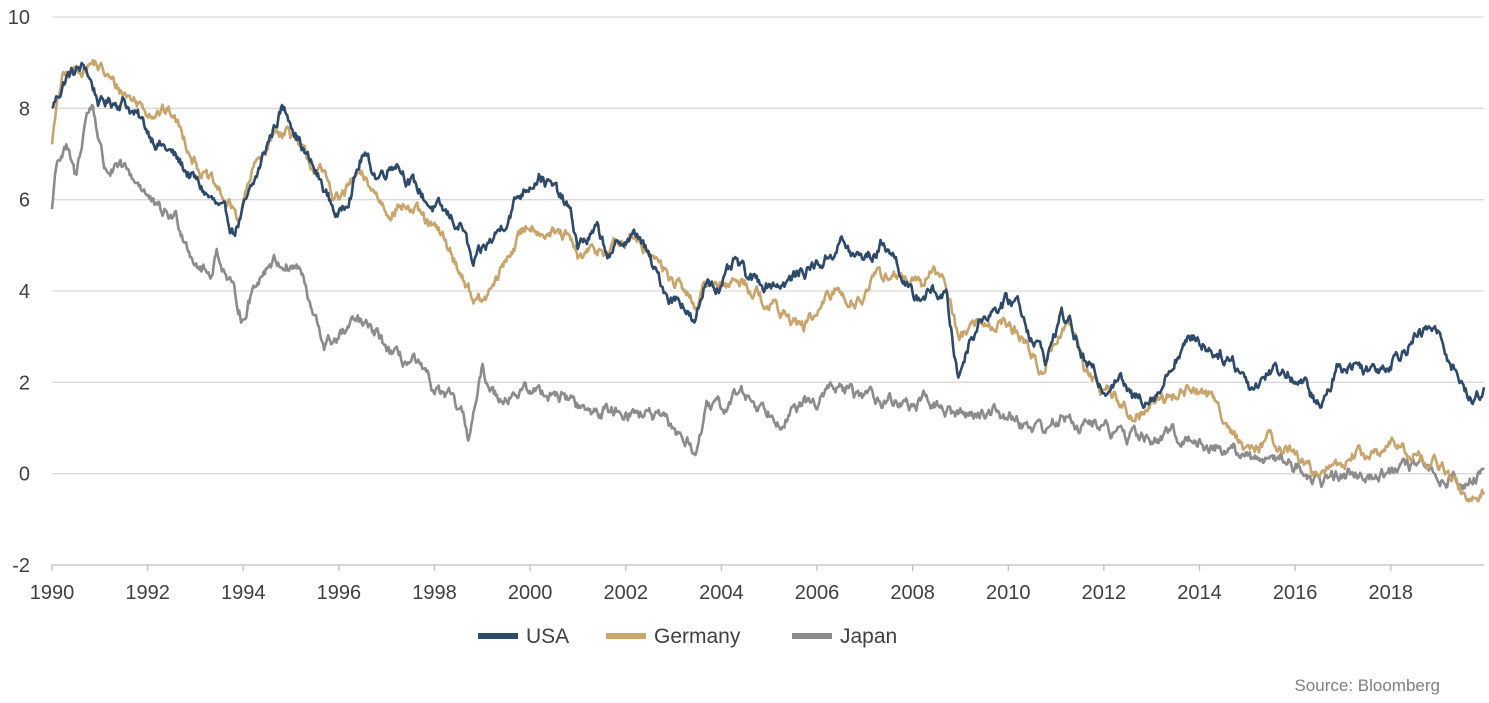 This screenshot has height=703, width=1489. I want to click on x-tick-label: 2000, so click(530, 593).